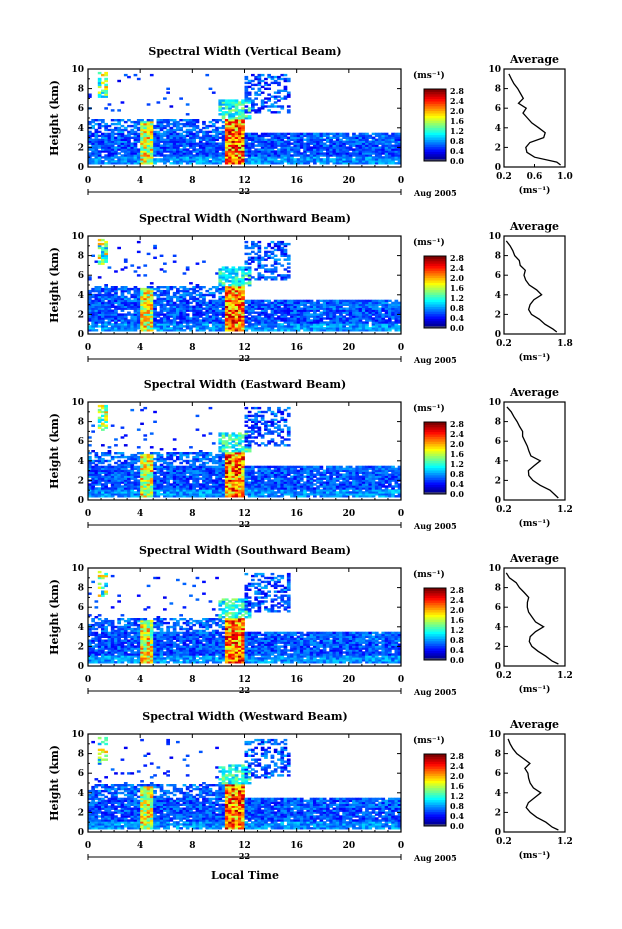  Describe the element at coordinates (498, 129) in the screenshot. I see `profile-y-tick-label: 4` at that location.